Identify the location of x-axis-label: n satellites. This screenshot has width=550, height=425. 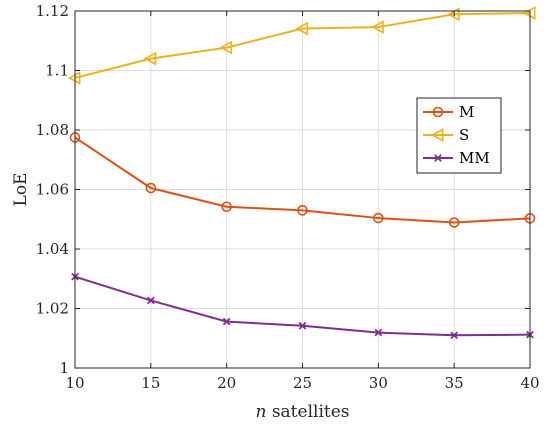
(302, 412).